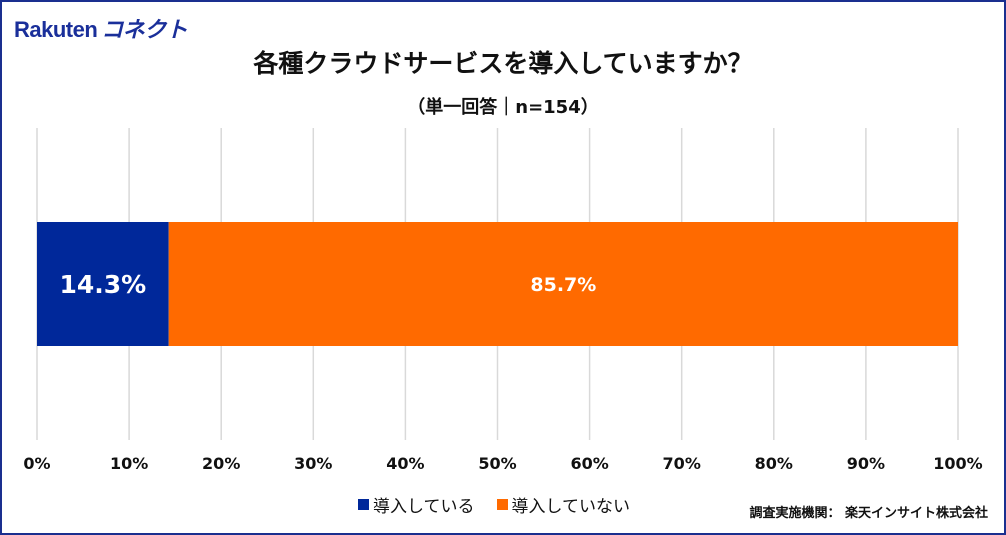 Image resolution: width=1006 pixels, height=535 pixels. I want to click on legend-label: 導入していない, so click(571, 507).